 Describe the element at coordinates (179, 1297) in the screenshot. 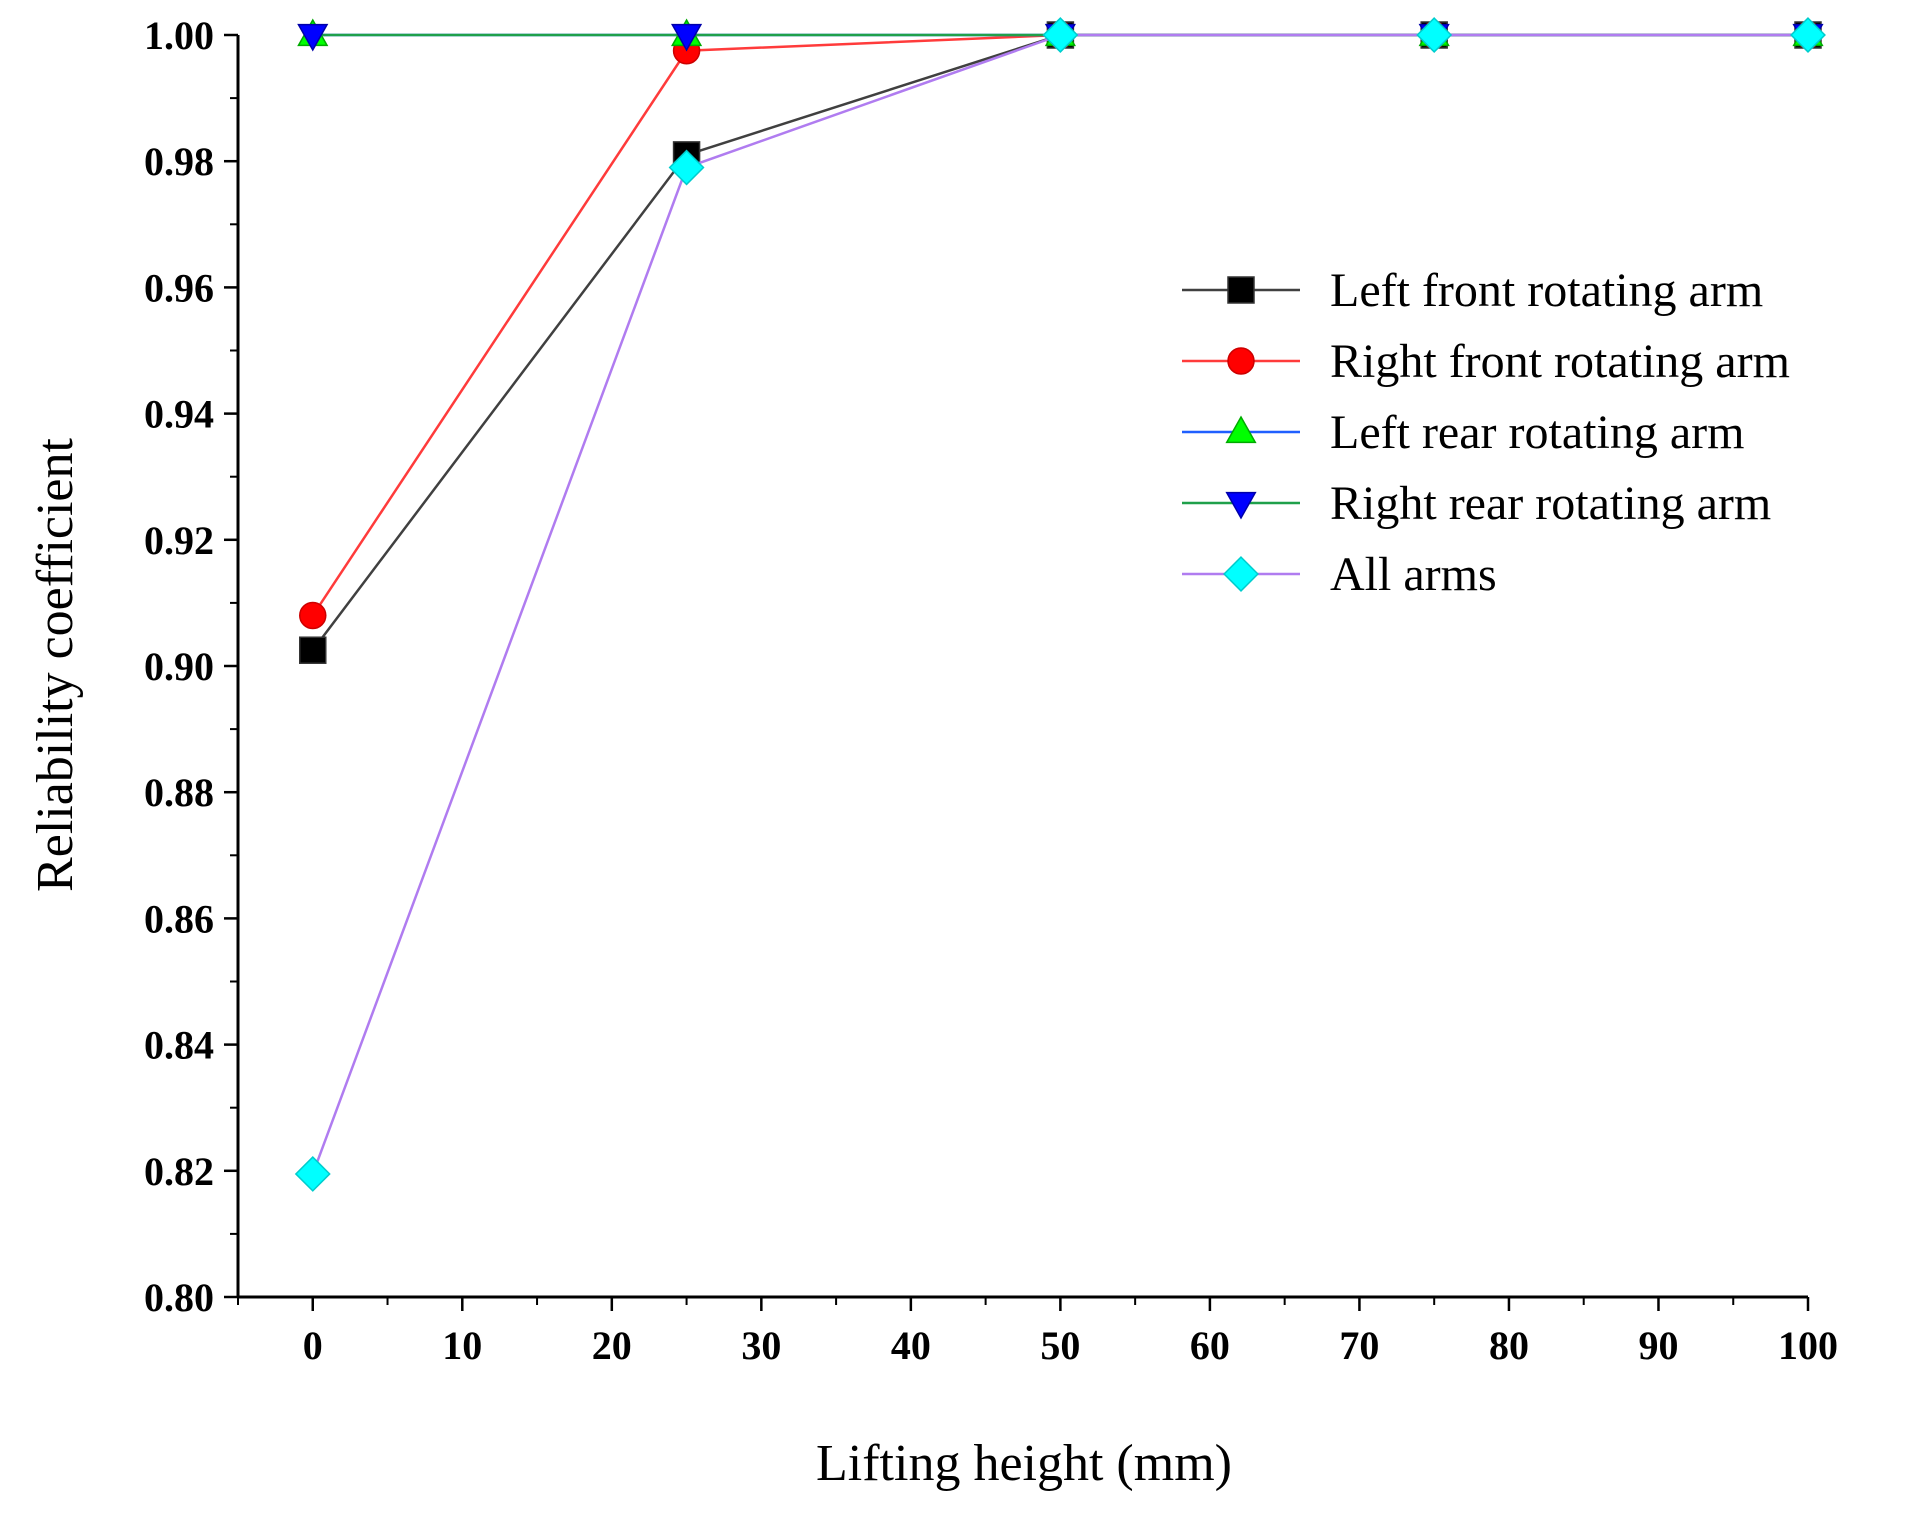

I see `y-tick-label: 0.80` at that location.